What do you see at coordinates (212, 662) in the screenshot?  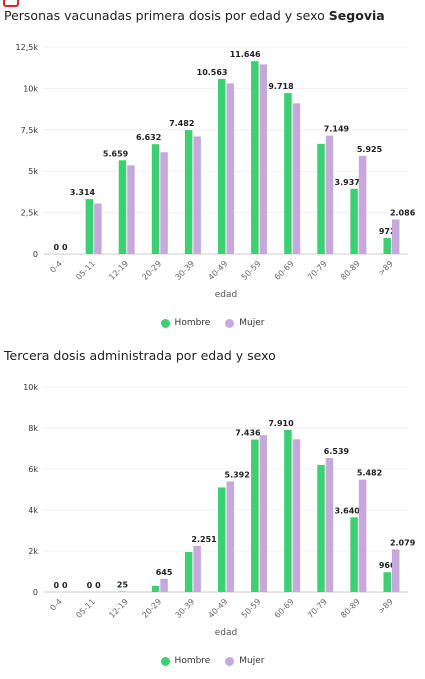 I see `legend: Hombre Mujer` at bounding box center [212, 662].